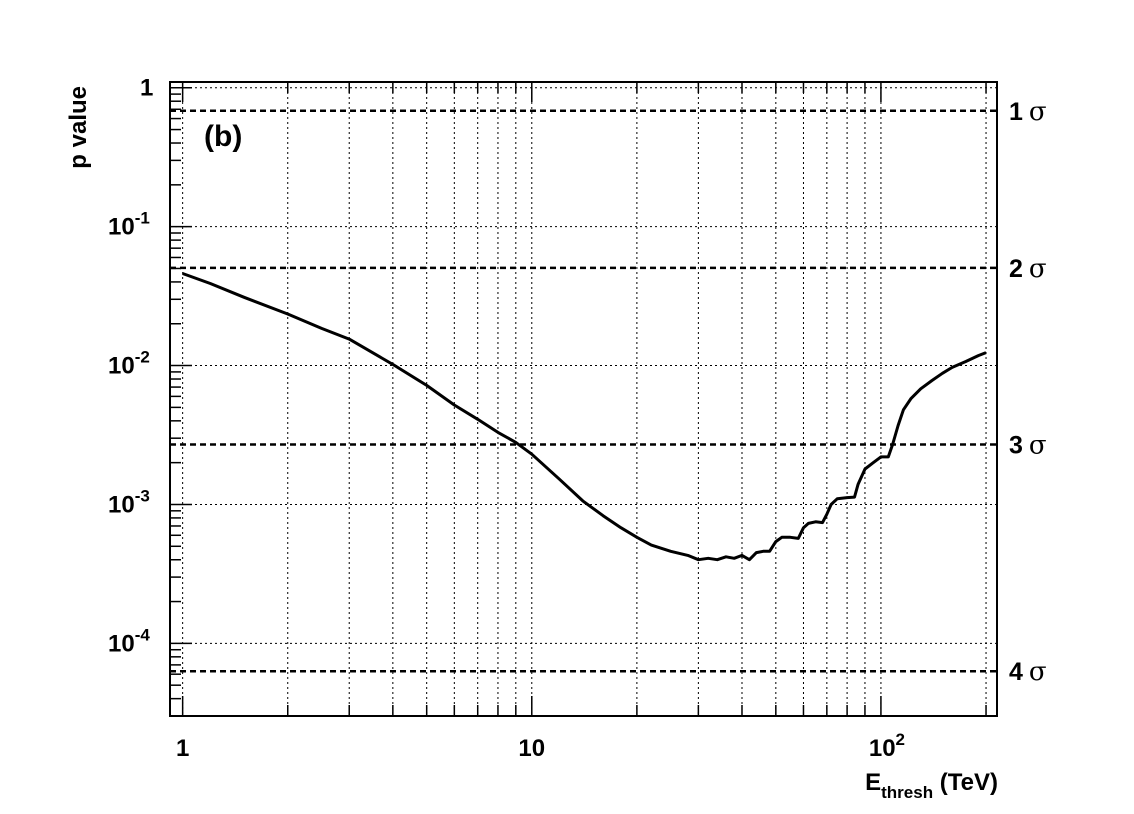  What do you see at coordinates (907, 792) in the screenshot?
I see `x-axis-title-subscript: thresh` at bounding box center [907, 792].